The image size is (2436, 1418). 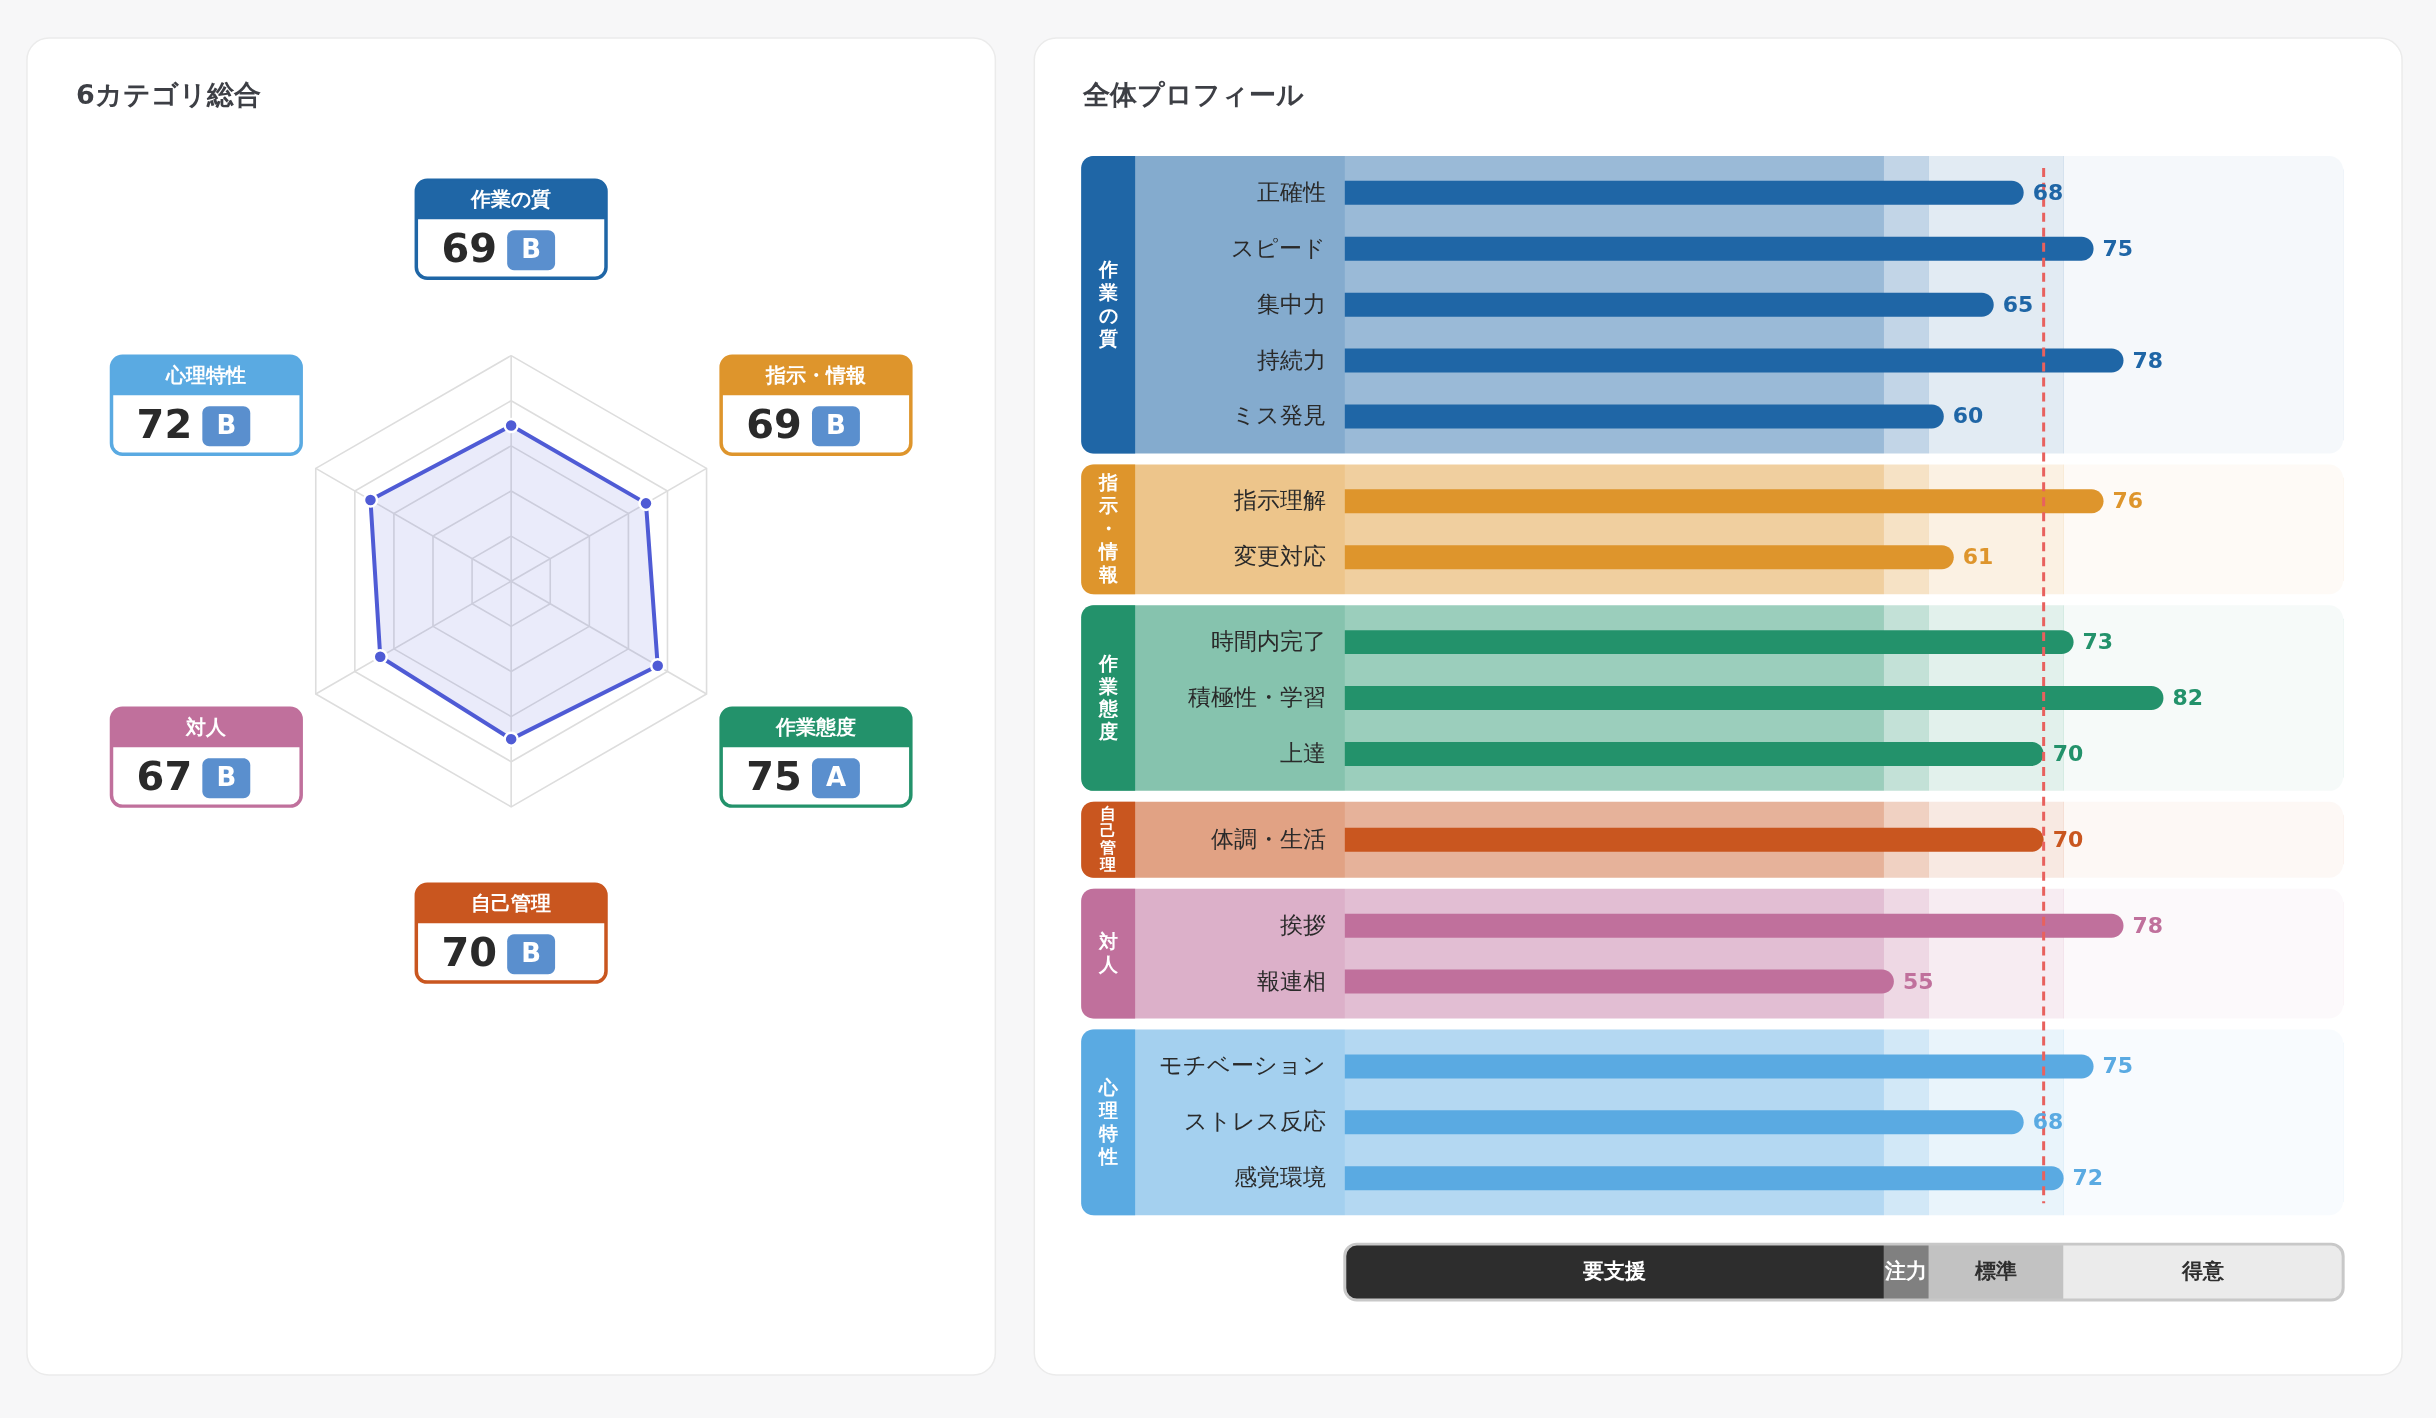 What do you see at coordinates (1108, 528) in the screenshot?
I see `band-label: 指示・情報` at bounding box center [1108, 528].